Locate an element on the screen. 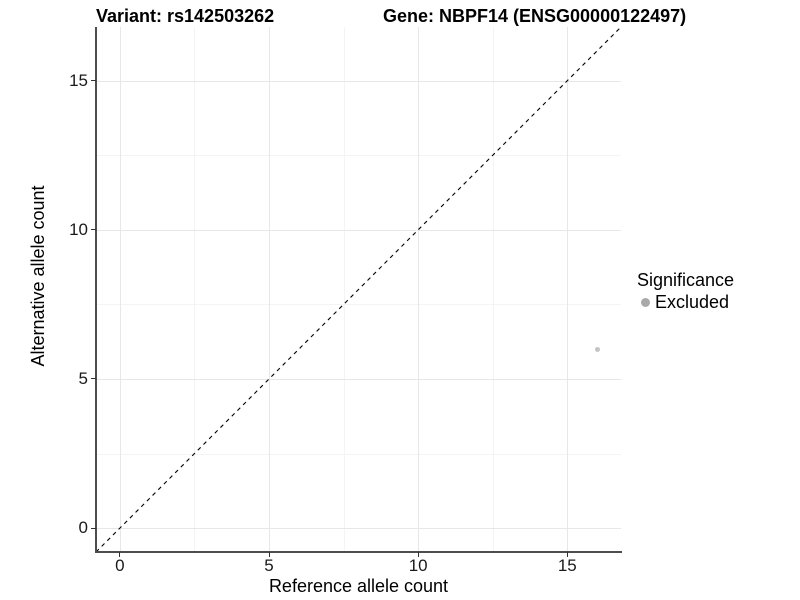  legend: Significance Excluded is located at coordinates (685, 291).